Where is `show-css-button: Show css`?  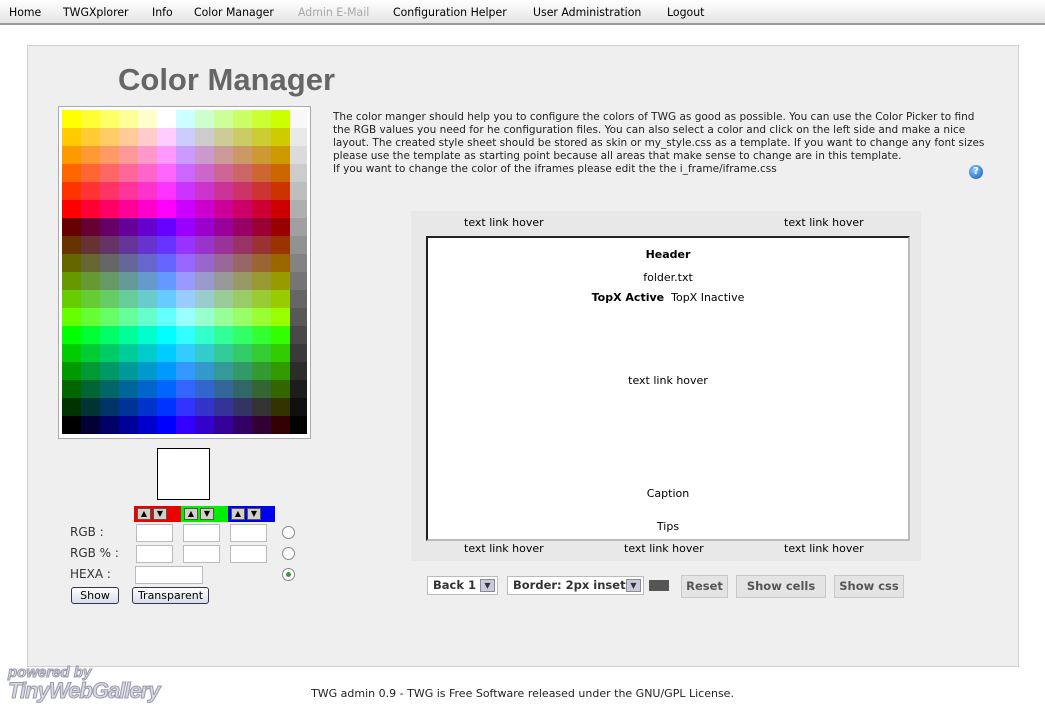
show-css-button: Show css is located at coordinates (869, 586).